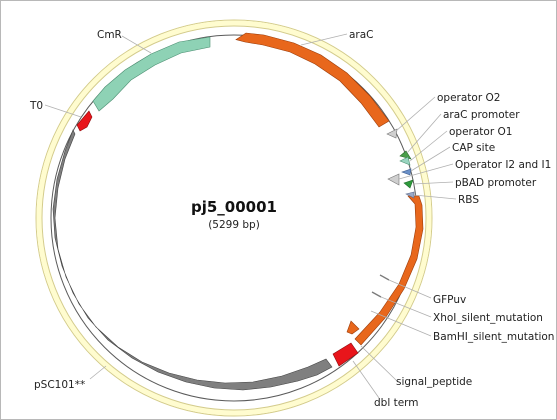  What do you see at coordinates (59, 385) in the screenshot?
I see `label-psc101: pSC101**` at bounding box center [59, 385].